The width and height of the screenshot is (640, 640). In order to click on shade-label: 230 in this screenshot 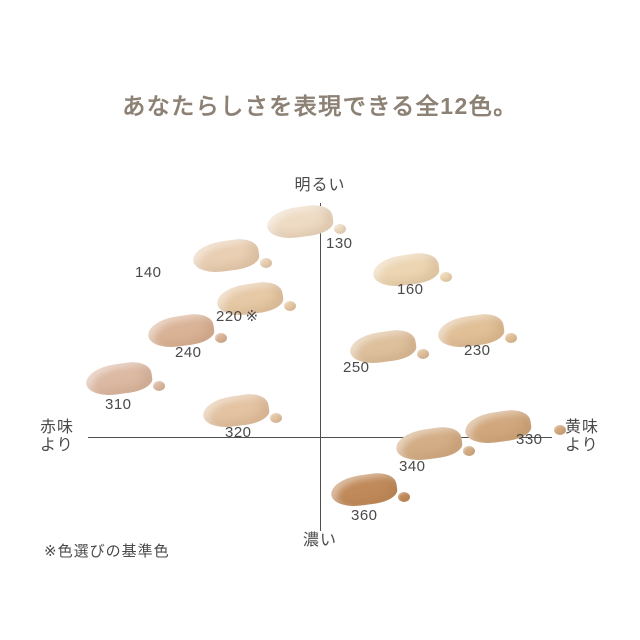, I will do `click(477, 350)`.